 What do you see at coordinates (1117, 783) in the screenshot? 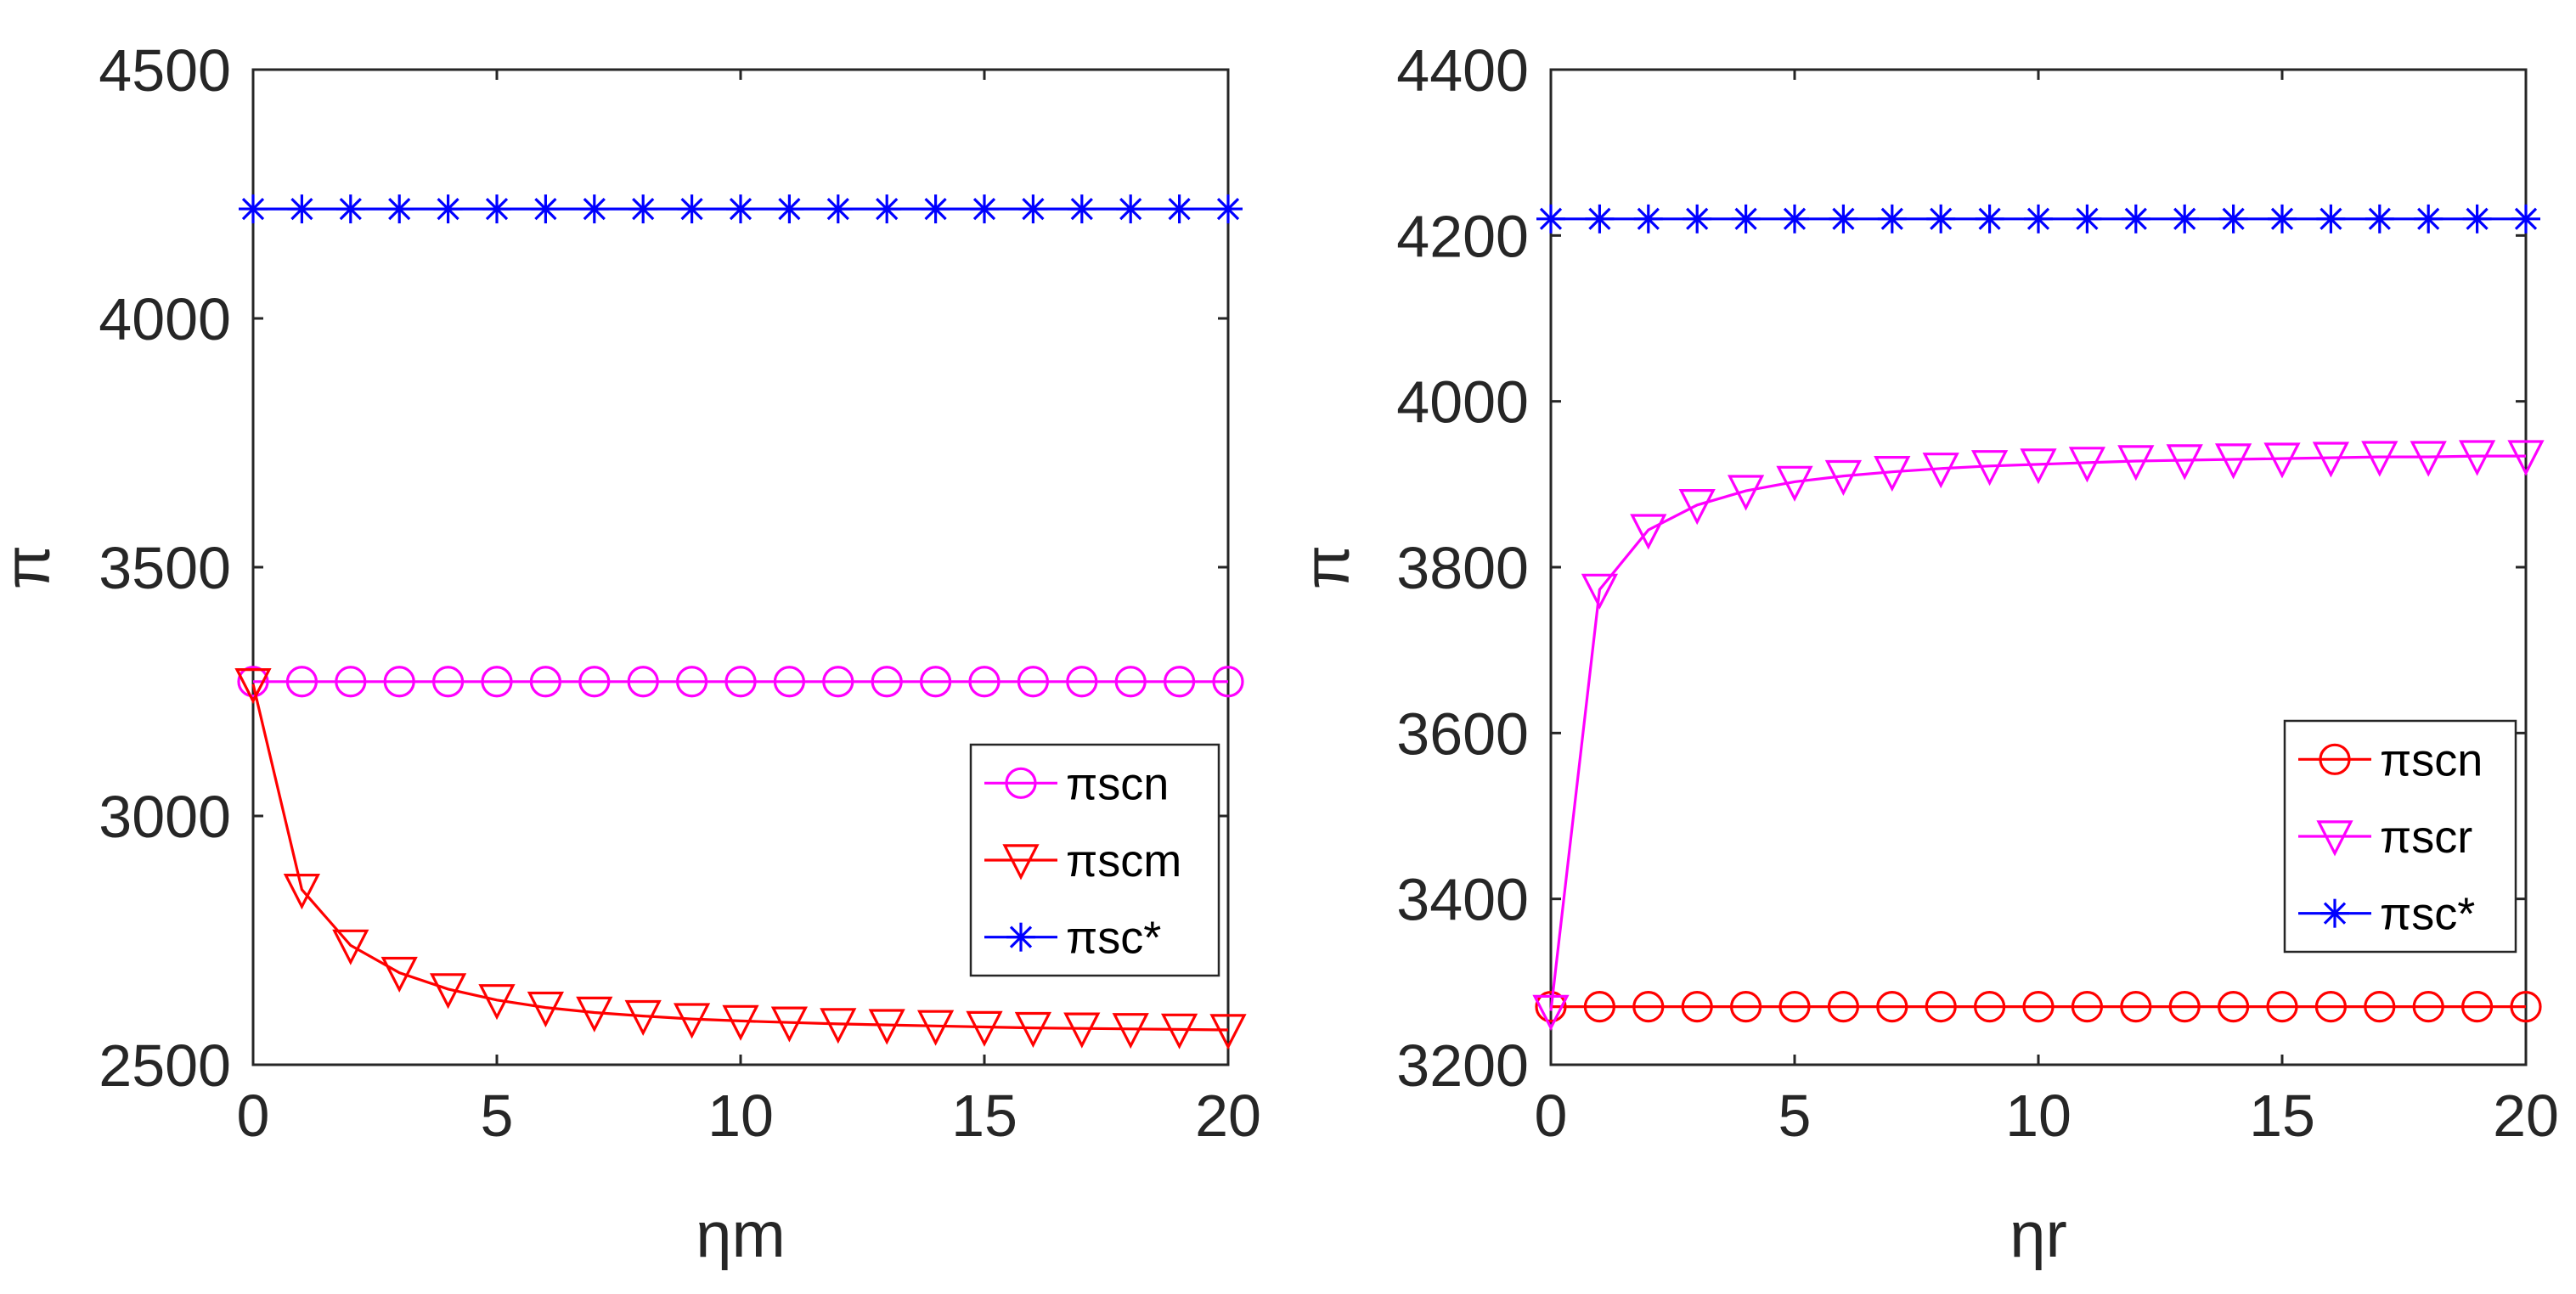
I see `chart1-legend-label: πscn` at bounding box center [1117, 783].